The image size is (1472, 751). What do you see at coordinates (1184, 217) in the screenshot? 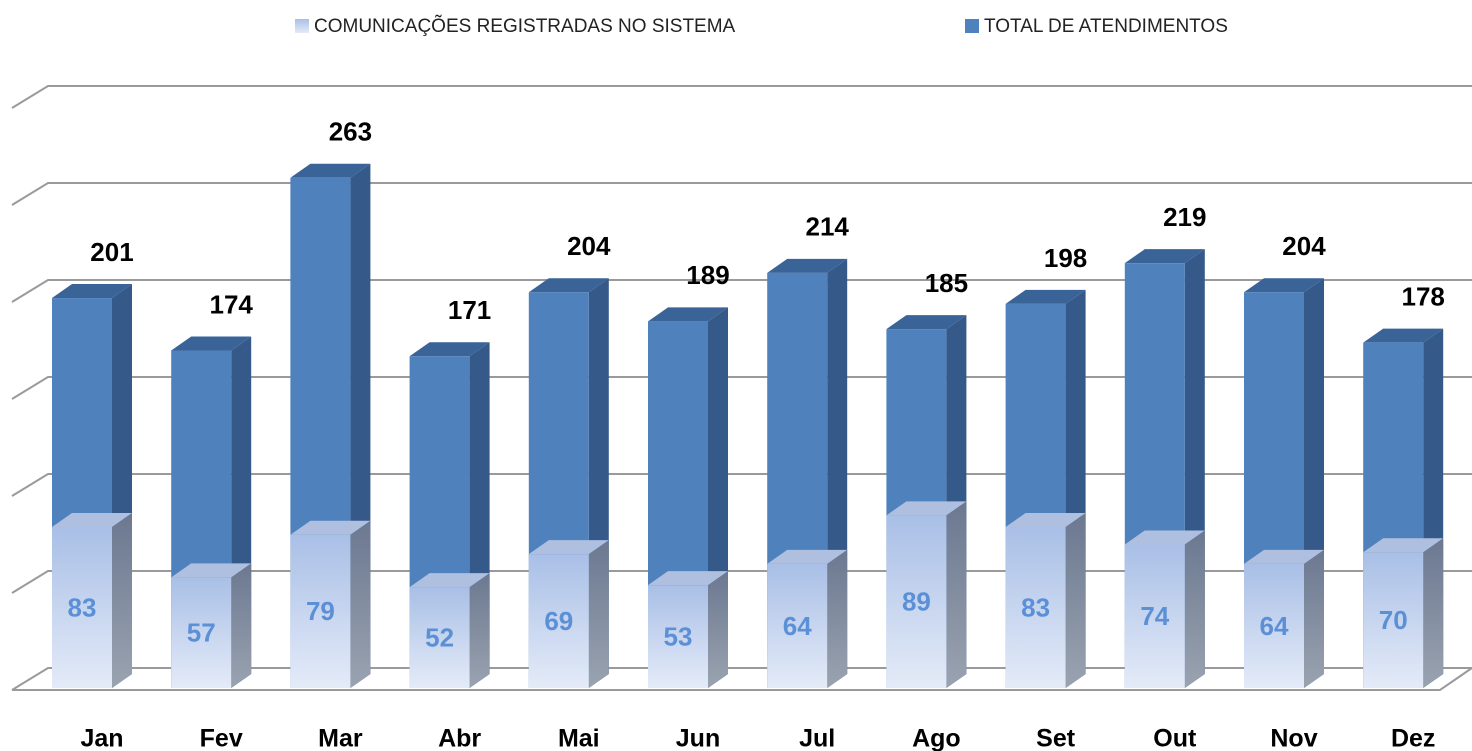
I see `value-label: 219` at bounding box center [1184, 217].